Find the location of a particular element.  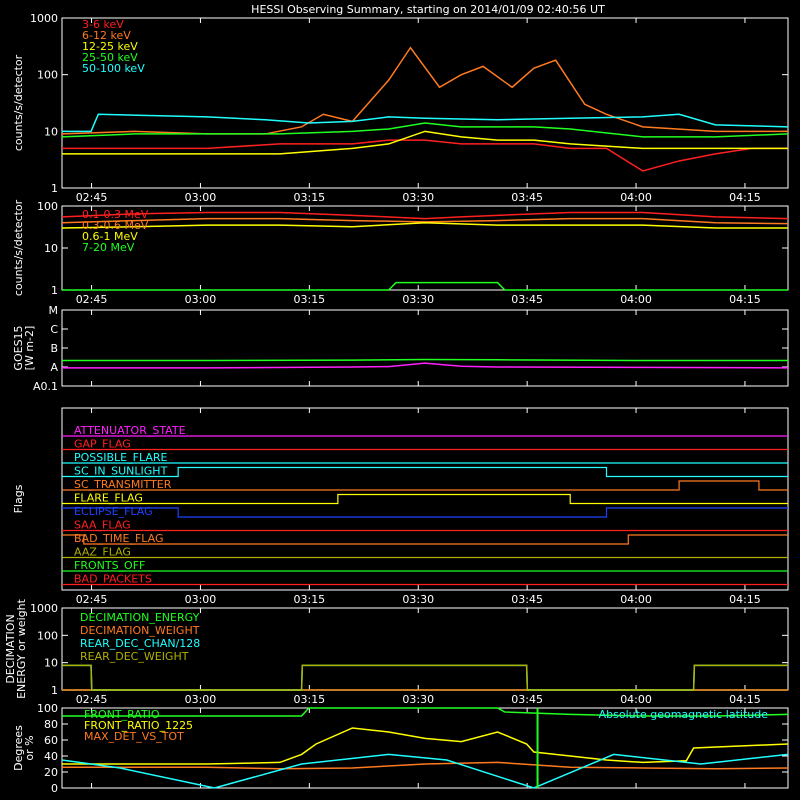

panel-1-legend-entry: 3-6 keV is located at coordinates (103, 24).